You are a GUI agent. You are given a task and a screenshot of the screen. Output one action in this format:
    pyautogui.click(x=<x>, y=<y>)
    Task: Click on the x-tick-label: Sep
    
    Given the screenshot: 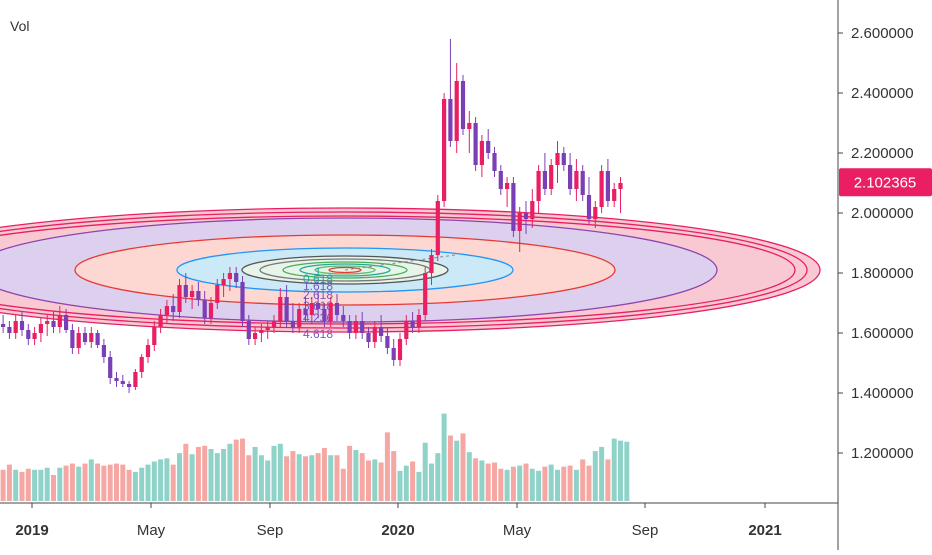 What is the action you would take?
    pyautogui.click(x=270, y=530)
    